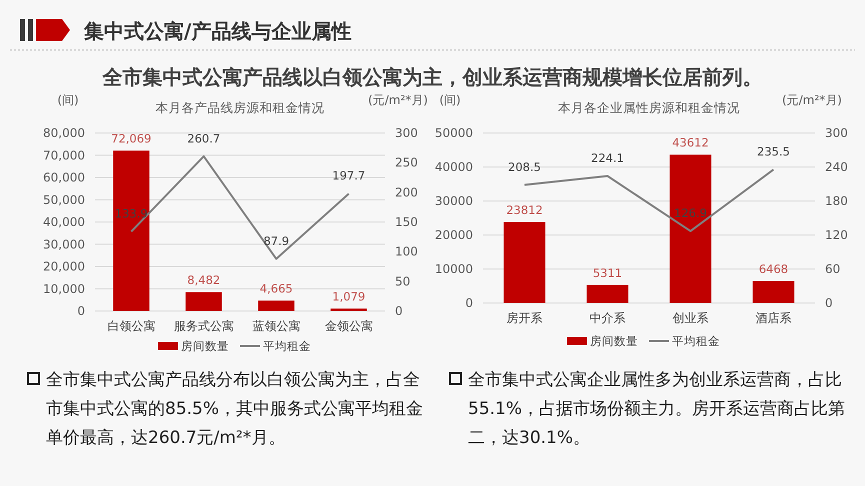 This screenshot has height=486, width=865. Describe the element at coordinates (235, 409) in the screenshot. I see `text: 全市集中式公寓产品线分布以白领公寓为主，占全市集中式公寓的85.5%，其中服务式公寓平均租金单价最高，达260.7元/m²*月。` at that location.